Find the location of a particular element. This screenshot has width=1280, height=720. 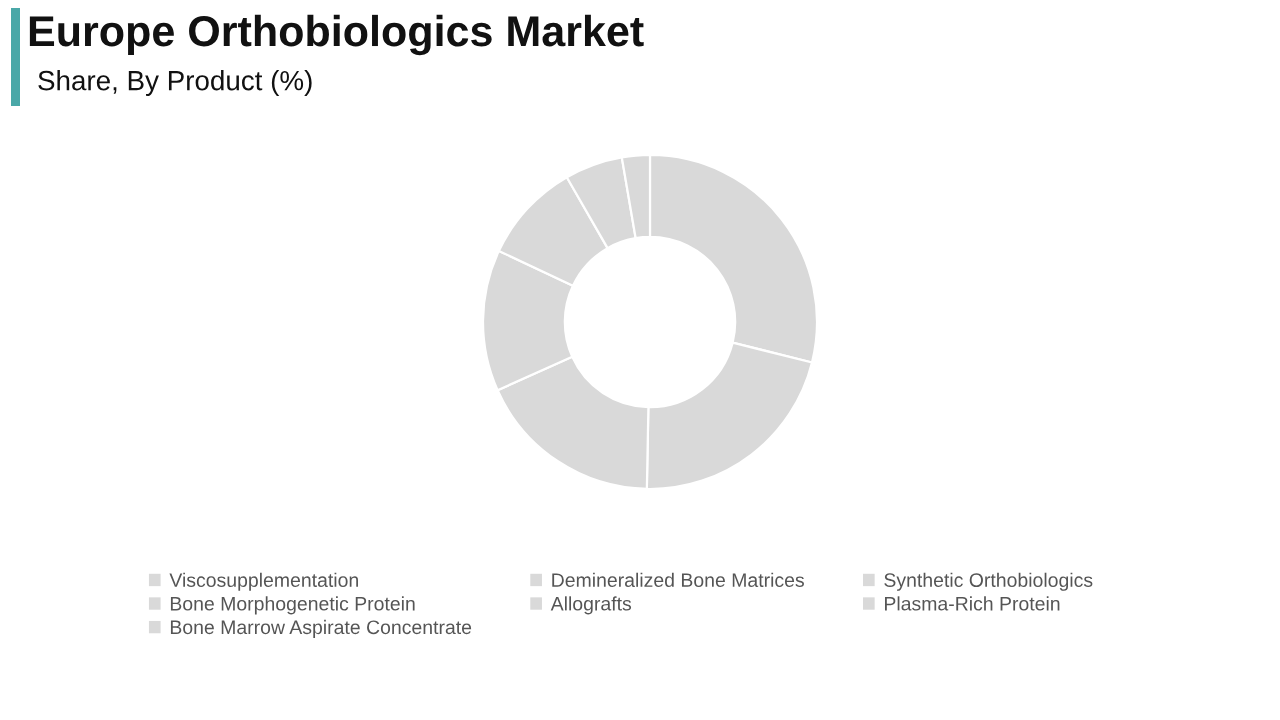

chart-subtitle: Share, By Product (%) is located at coordinates (175, 83).